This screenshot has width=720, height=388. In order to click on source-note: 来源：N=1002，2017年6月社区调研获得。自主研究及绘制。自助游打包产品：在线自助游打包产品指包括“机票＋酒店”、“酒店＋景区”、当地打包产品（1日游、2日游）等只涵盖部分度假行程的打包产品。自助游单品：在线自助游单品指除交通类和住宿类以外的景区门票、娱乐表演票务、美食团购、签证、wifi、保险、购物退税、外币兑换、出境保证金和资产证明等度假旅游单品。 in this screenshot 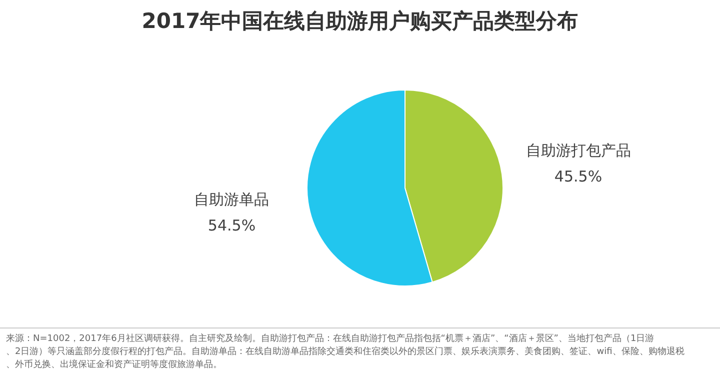, I will do `click(345, 351)`.